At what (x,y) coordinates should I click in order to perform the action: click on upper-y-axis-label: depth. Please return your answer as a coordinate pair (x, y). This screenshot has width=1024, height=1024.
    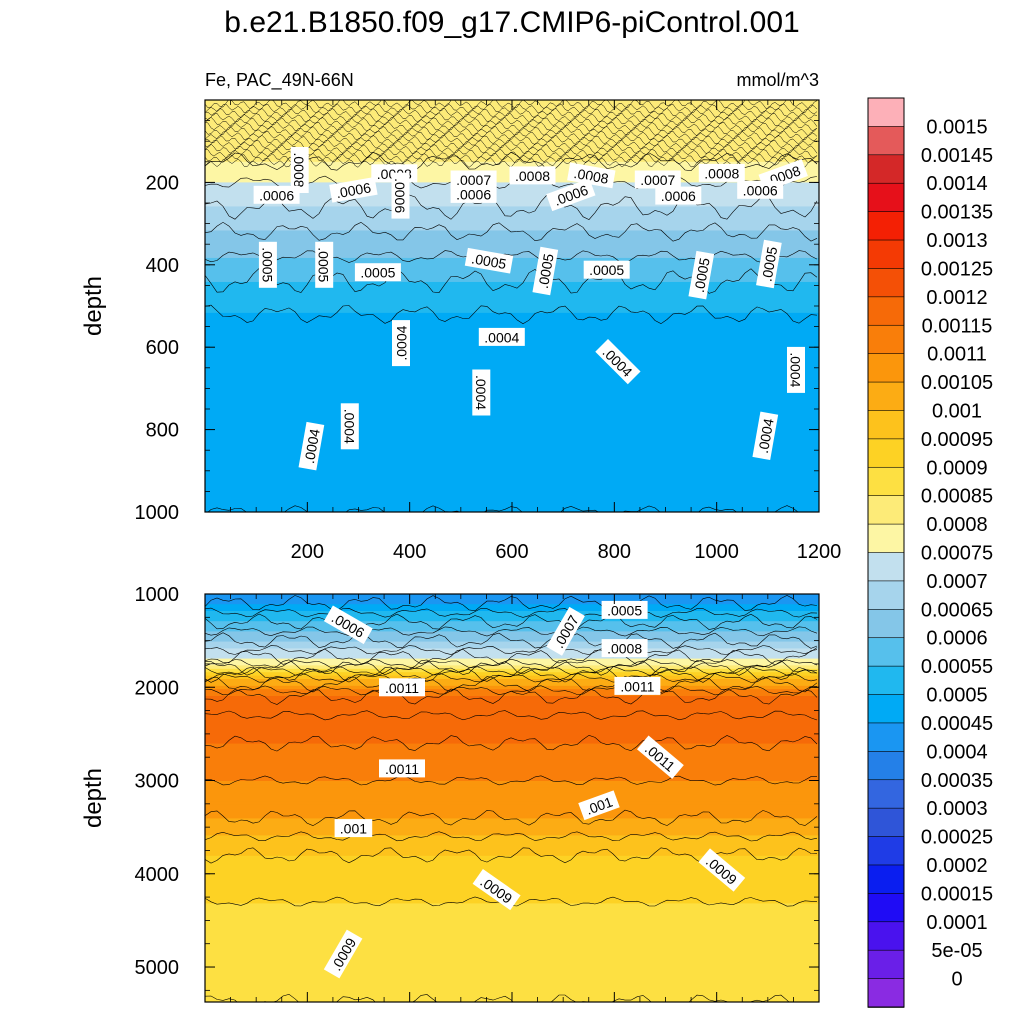
    Looking at the image, I should click on (93, 306).